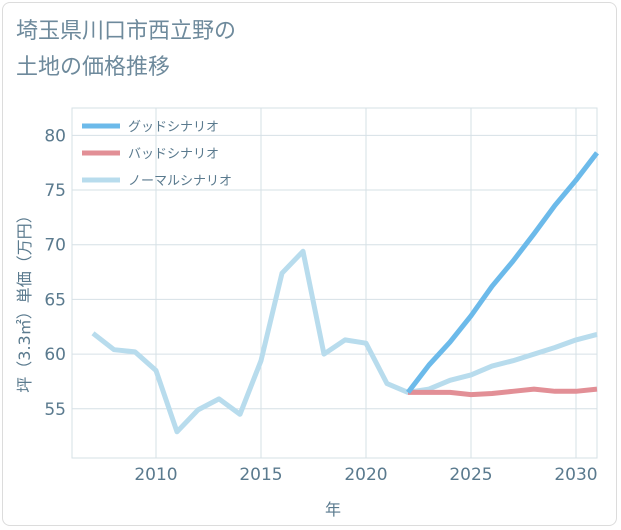 The image size is (621, 530). I want to click on series-line-good, so click(502, 272).